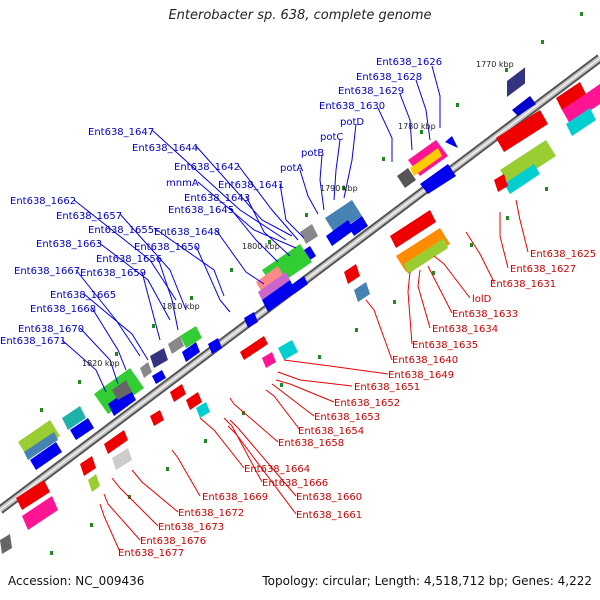 The height and width of the screenshot is (600, 600). Describe the element at coordinates (33, 341) in the screenshot. I see `gene-label: Ent638_1671` at that location.